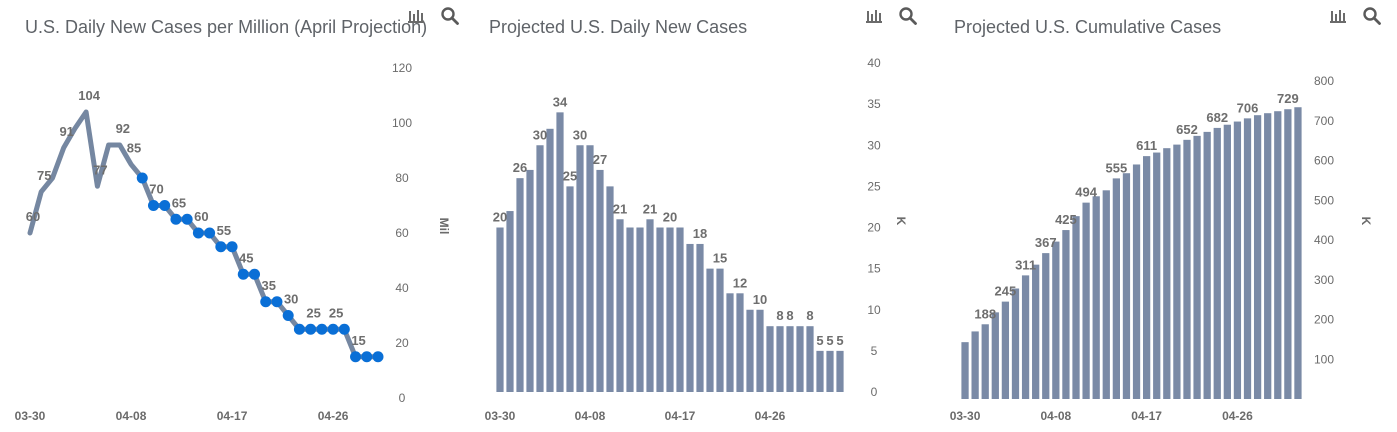 The width and height of the screenshot is (1397, 432). I want to click on y-tick-label: 30, so click(874, 145).